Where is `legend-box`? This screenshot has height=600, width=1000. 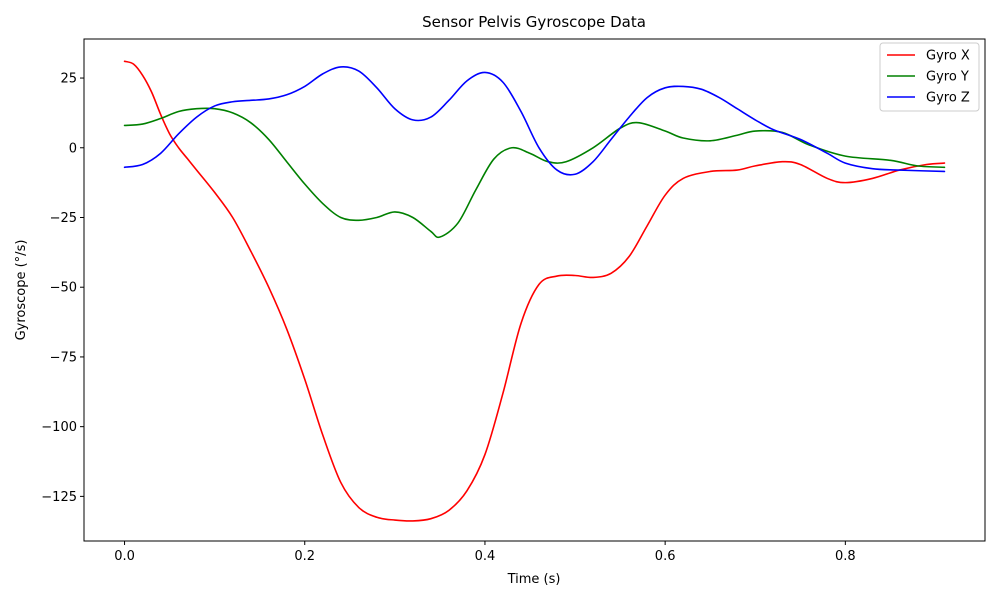 legend-box is located at coordinates (929, 77).